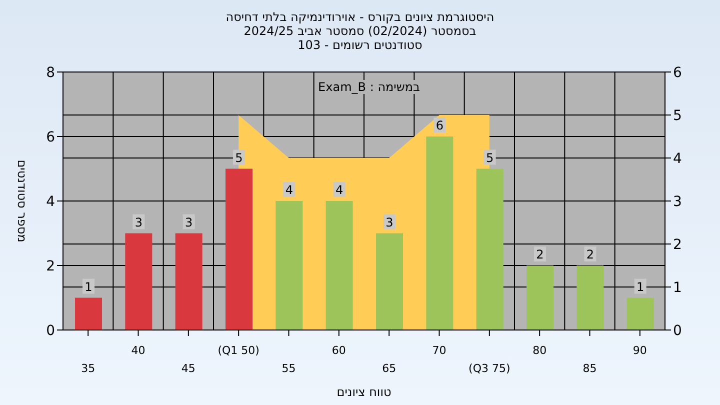 Image resolution: width=720 pixels, height=405 pixels. What do you see at coordinates (677, 244) in the screenshot?
I see `y2-tick-label: 2` at bounding box center [677, 244].